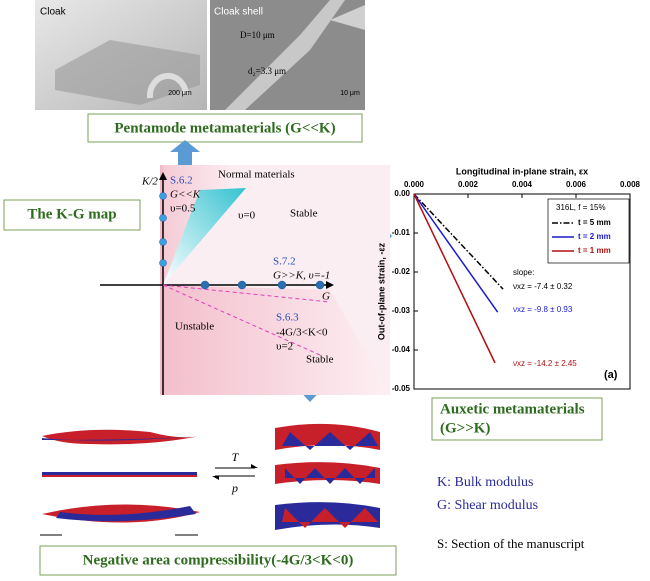  What do you see at coordinates (236, 457) in the screenshot?
I see `arrow-label: T` at bounding box center [236, 457].